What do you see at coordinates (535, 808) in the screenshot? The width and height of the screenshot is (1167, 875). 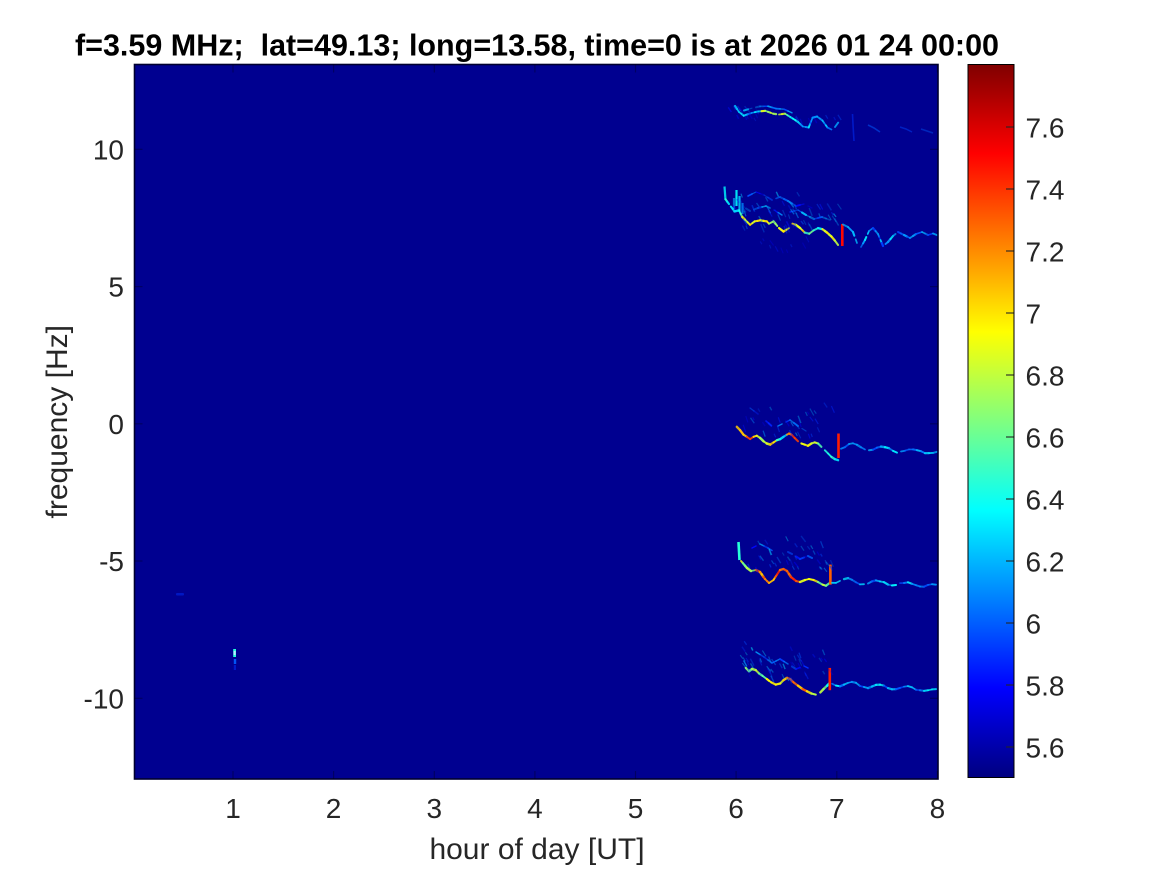 I see `svg-text: 4` at bounding box center [535, 808].